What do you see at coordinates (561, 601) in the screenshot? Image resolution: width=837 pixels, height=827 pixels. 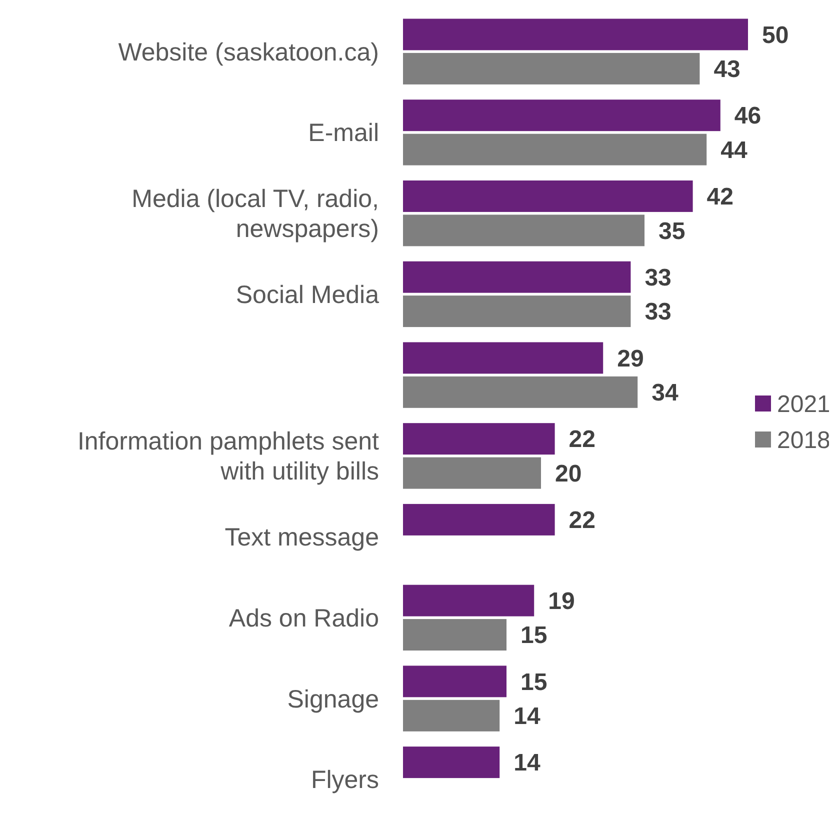 I see `data-label: 19` at bounding box center [561, 601].